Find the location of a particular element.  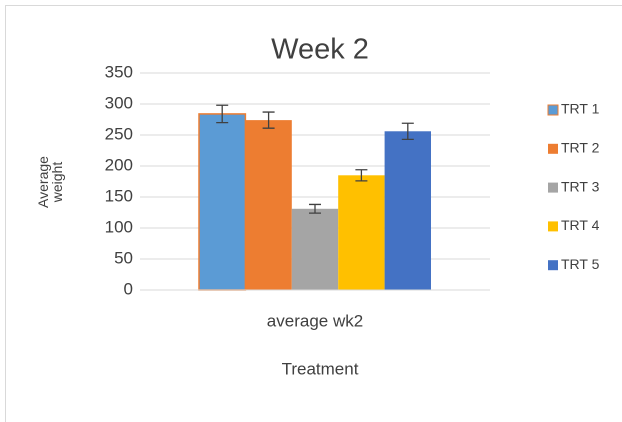

y-tick-label: 200 is located at coordinates (119, 164).